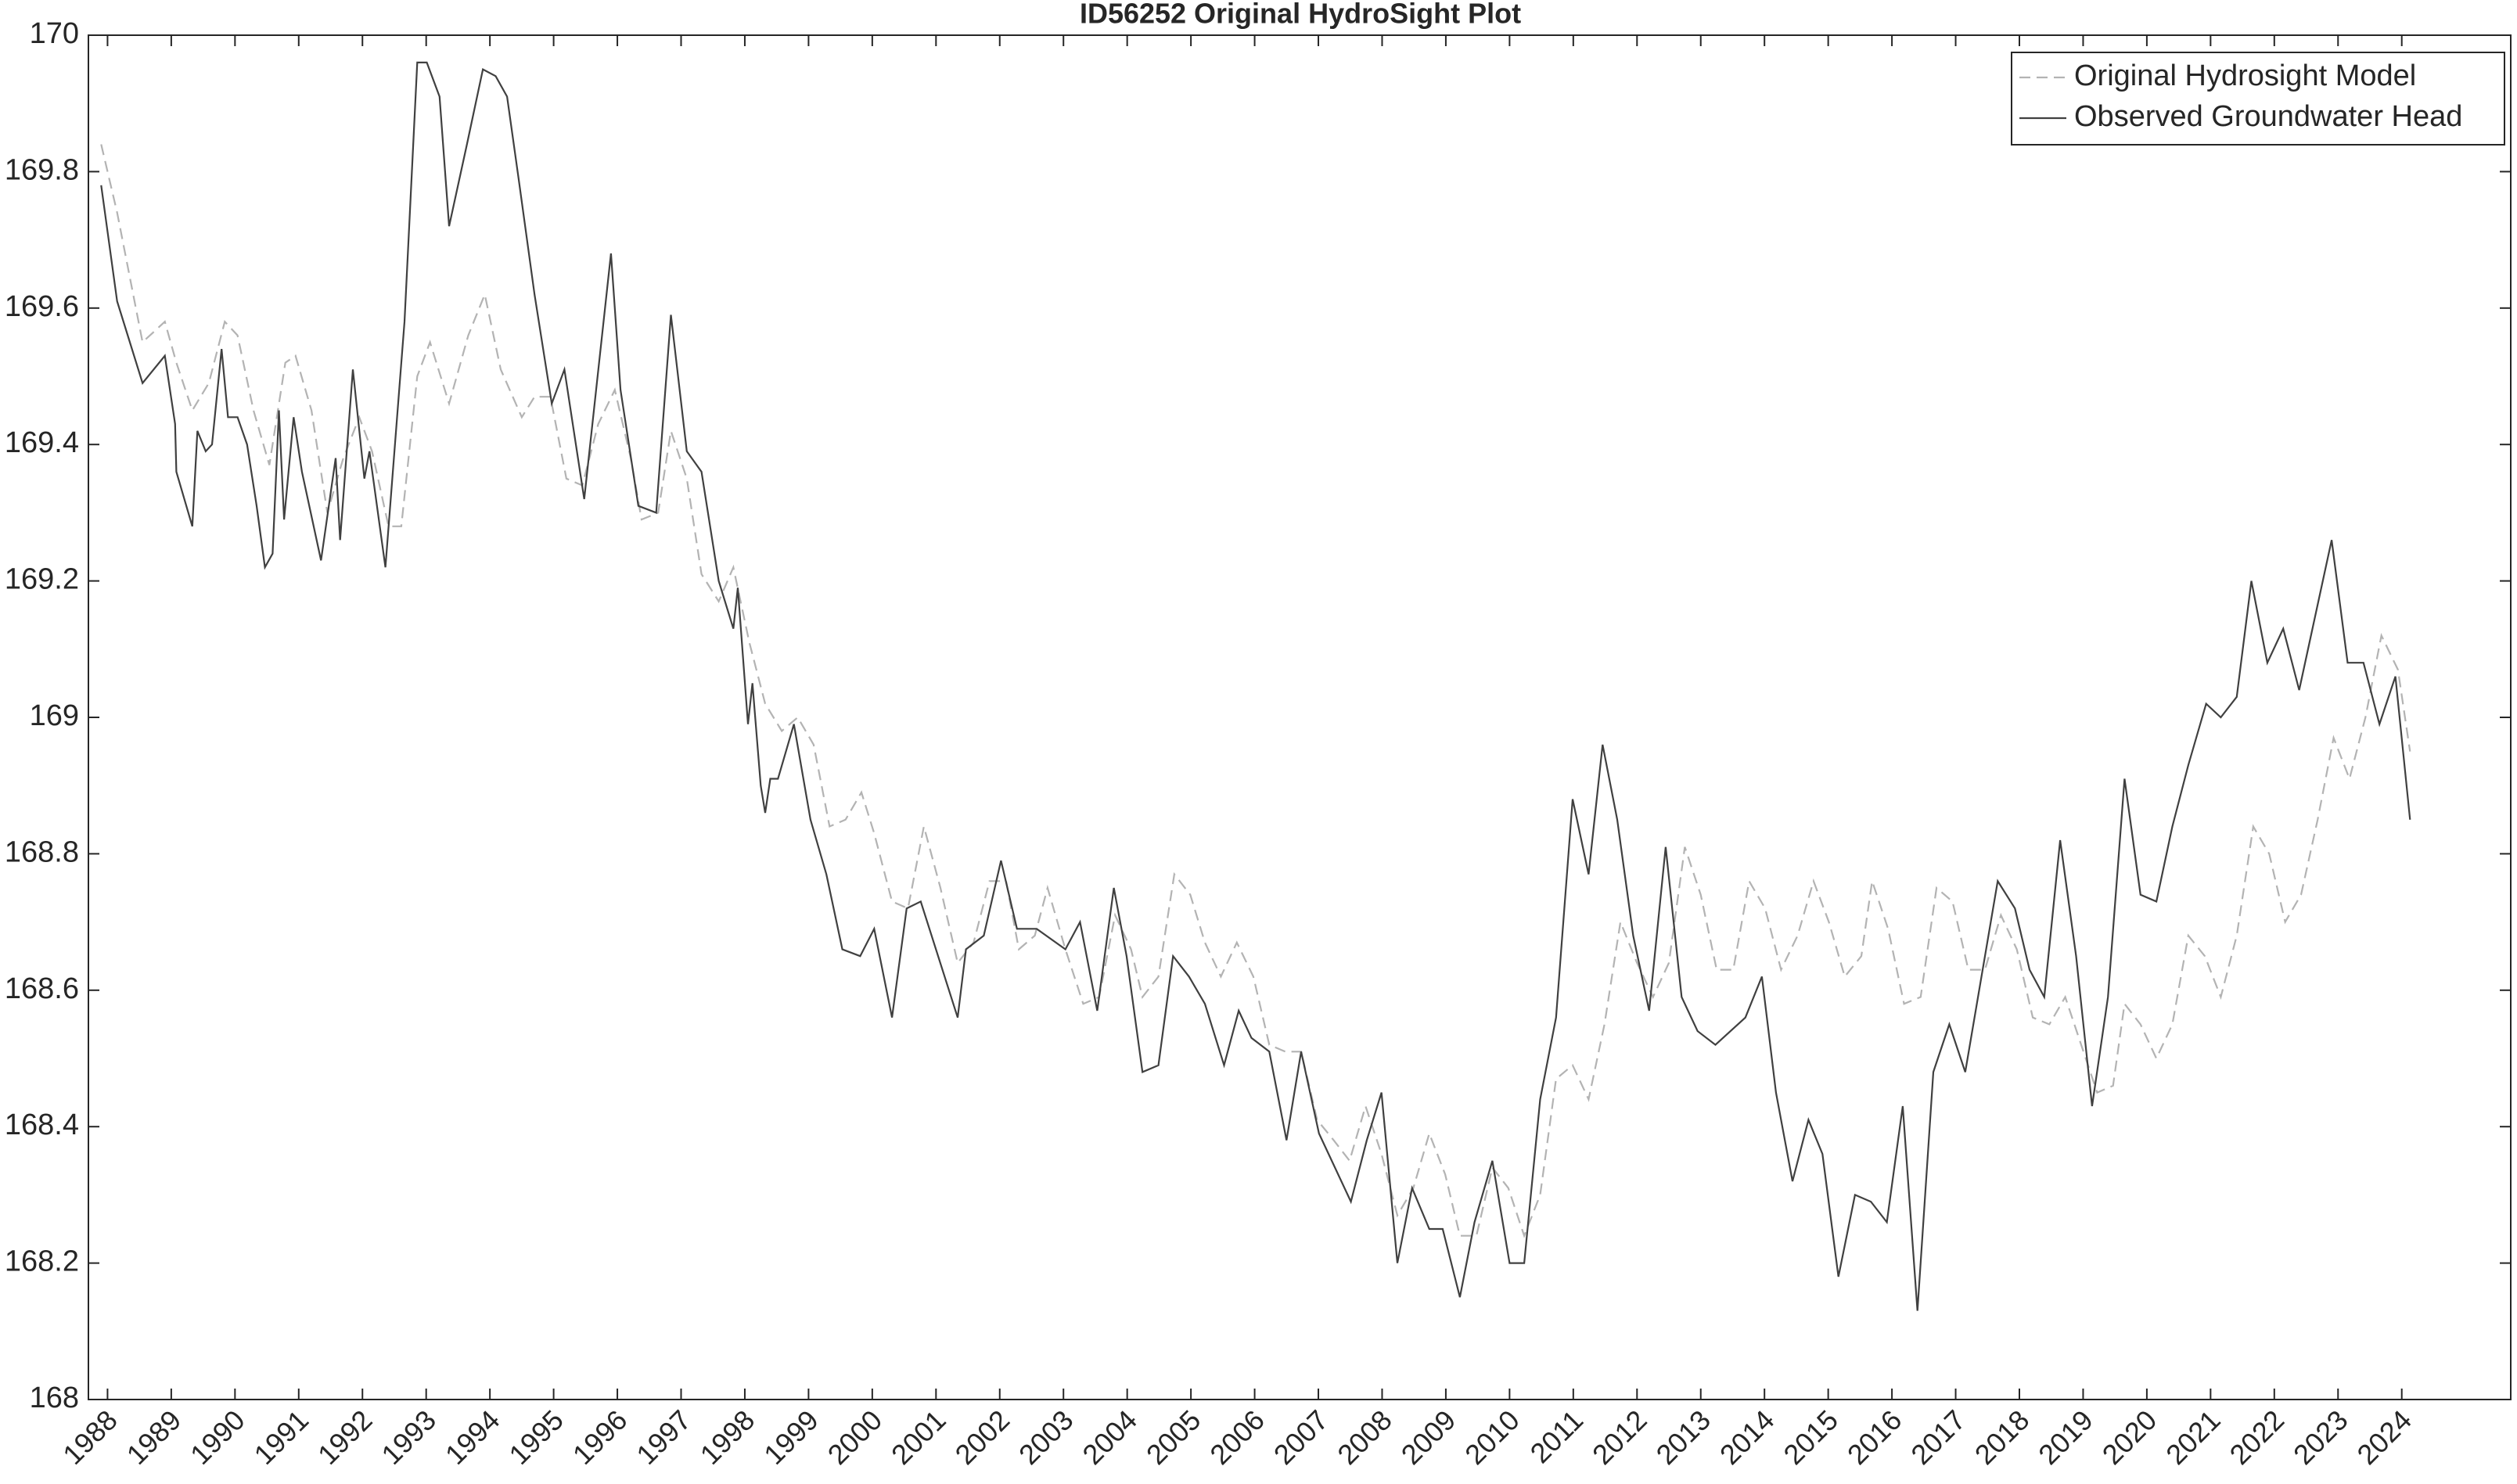 The width and height of the screenshot is (2517, 1484). Describe the element at coordinates (217, 1437) in the screenshot. I see `x-tick-label: 1990` at that location.